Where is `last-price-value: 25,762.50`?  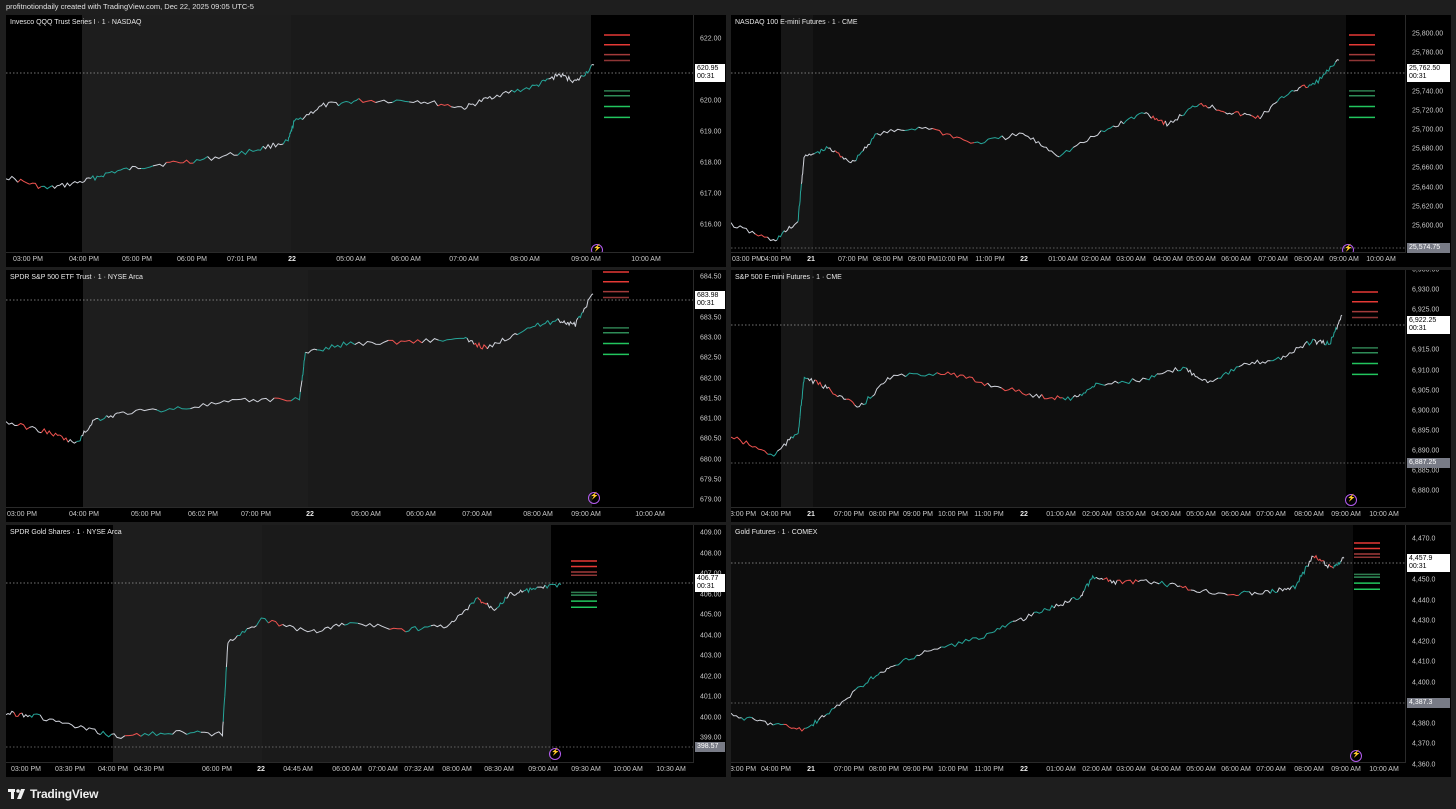
last-price-value: 25,762.50 is located at coordinates (1425, 68).